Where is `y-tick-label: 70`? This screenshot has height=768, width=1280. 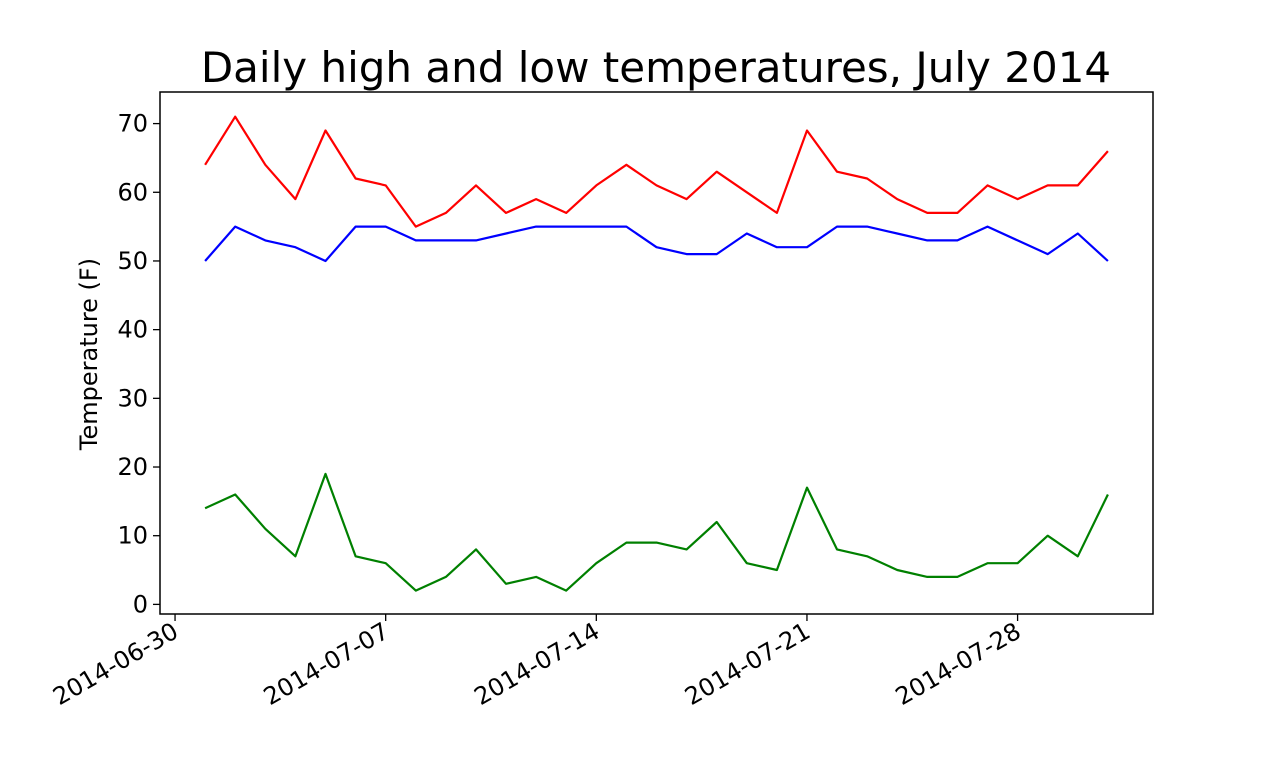 y-tick-label: 70 is located at coordinates (132, 124).